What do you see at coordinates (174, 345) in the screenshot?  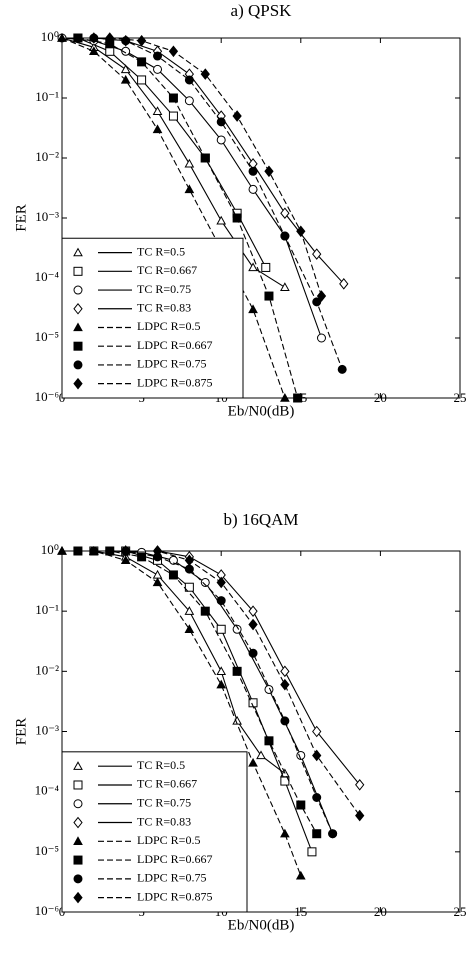 I see `legend-label: LDPC R=0.667` at bounding box center [174, 345].